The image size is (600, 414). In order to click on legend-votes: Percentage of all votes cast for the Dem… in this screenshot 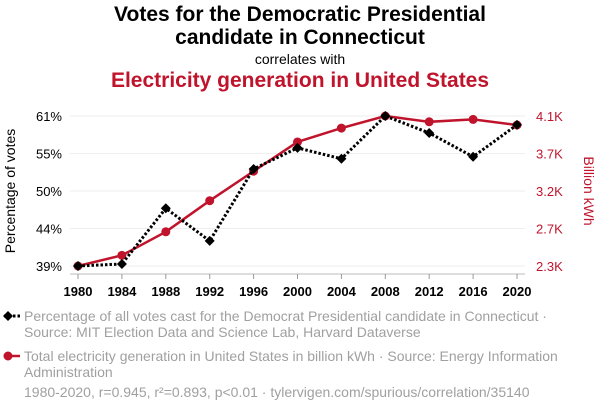, I will do `click(285, 324)`.